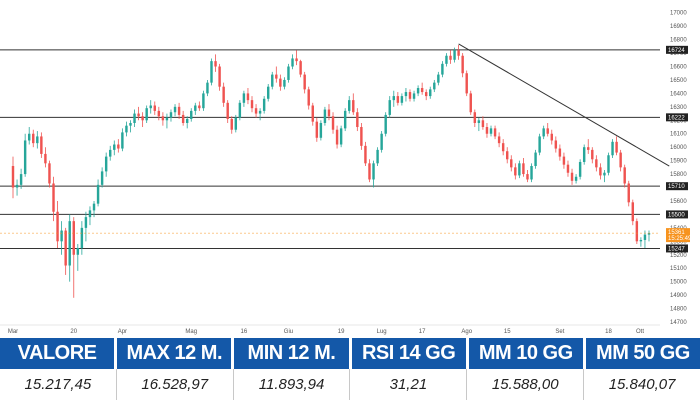 This screenshot has width=700, height=400. Describe the element at coordinates (122, 332) in the screenshot. I see `x-tick-label: Apr` at that location.